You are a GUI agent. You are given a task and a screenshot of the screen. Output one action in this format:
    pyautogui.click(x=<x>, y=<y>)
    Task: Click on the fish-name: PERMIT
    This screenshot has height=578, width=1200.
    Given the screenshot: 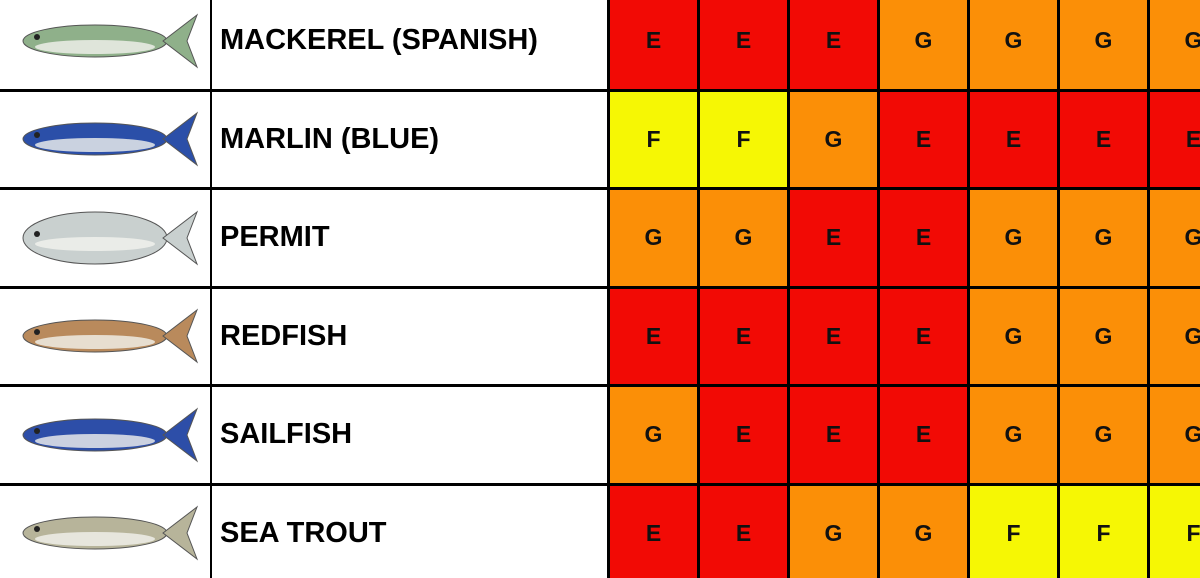 What is the action you would take?
    pyautogui.click(x=409, y=238)
    